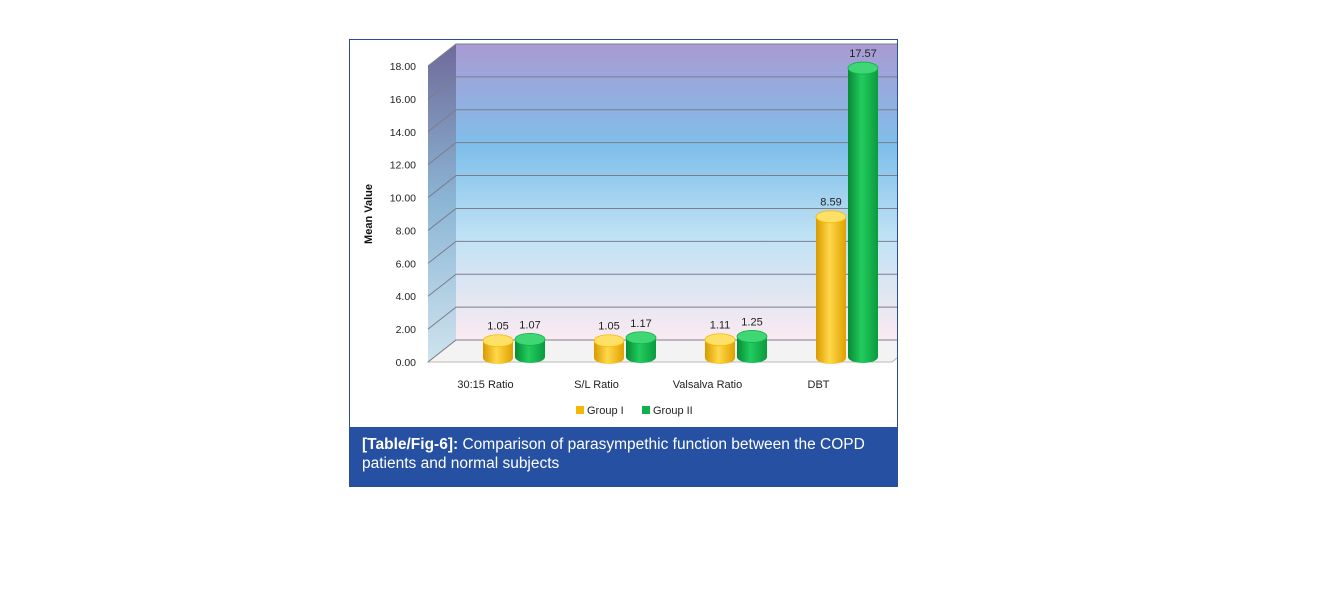  I want to click on y-tick-label: 12.00, so click(403, 166).